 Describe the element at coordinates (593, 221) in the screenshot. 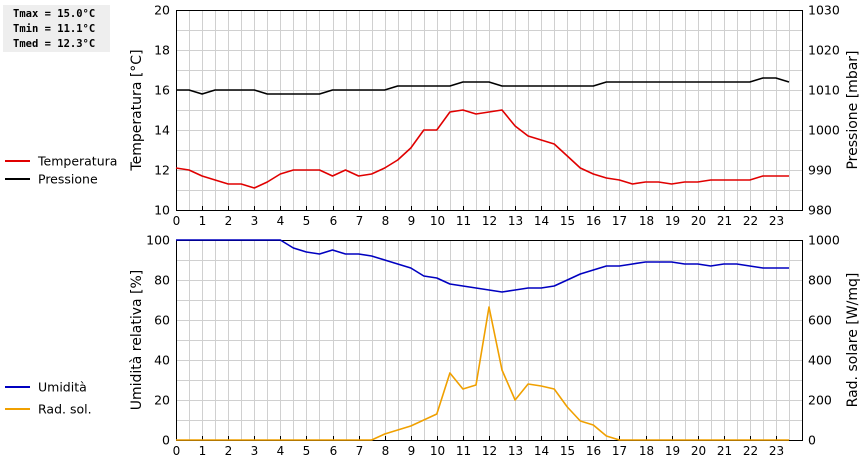

I see `panel1-xtick-label: 16` at that location.